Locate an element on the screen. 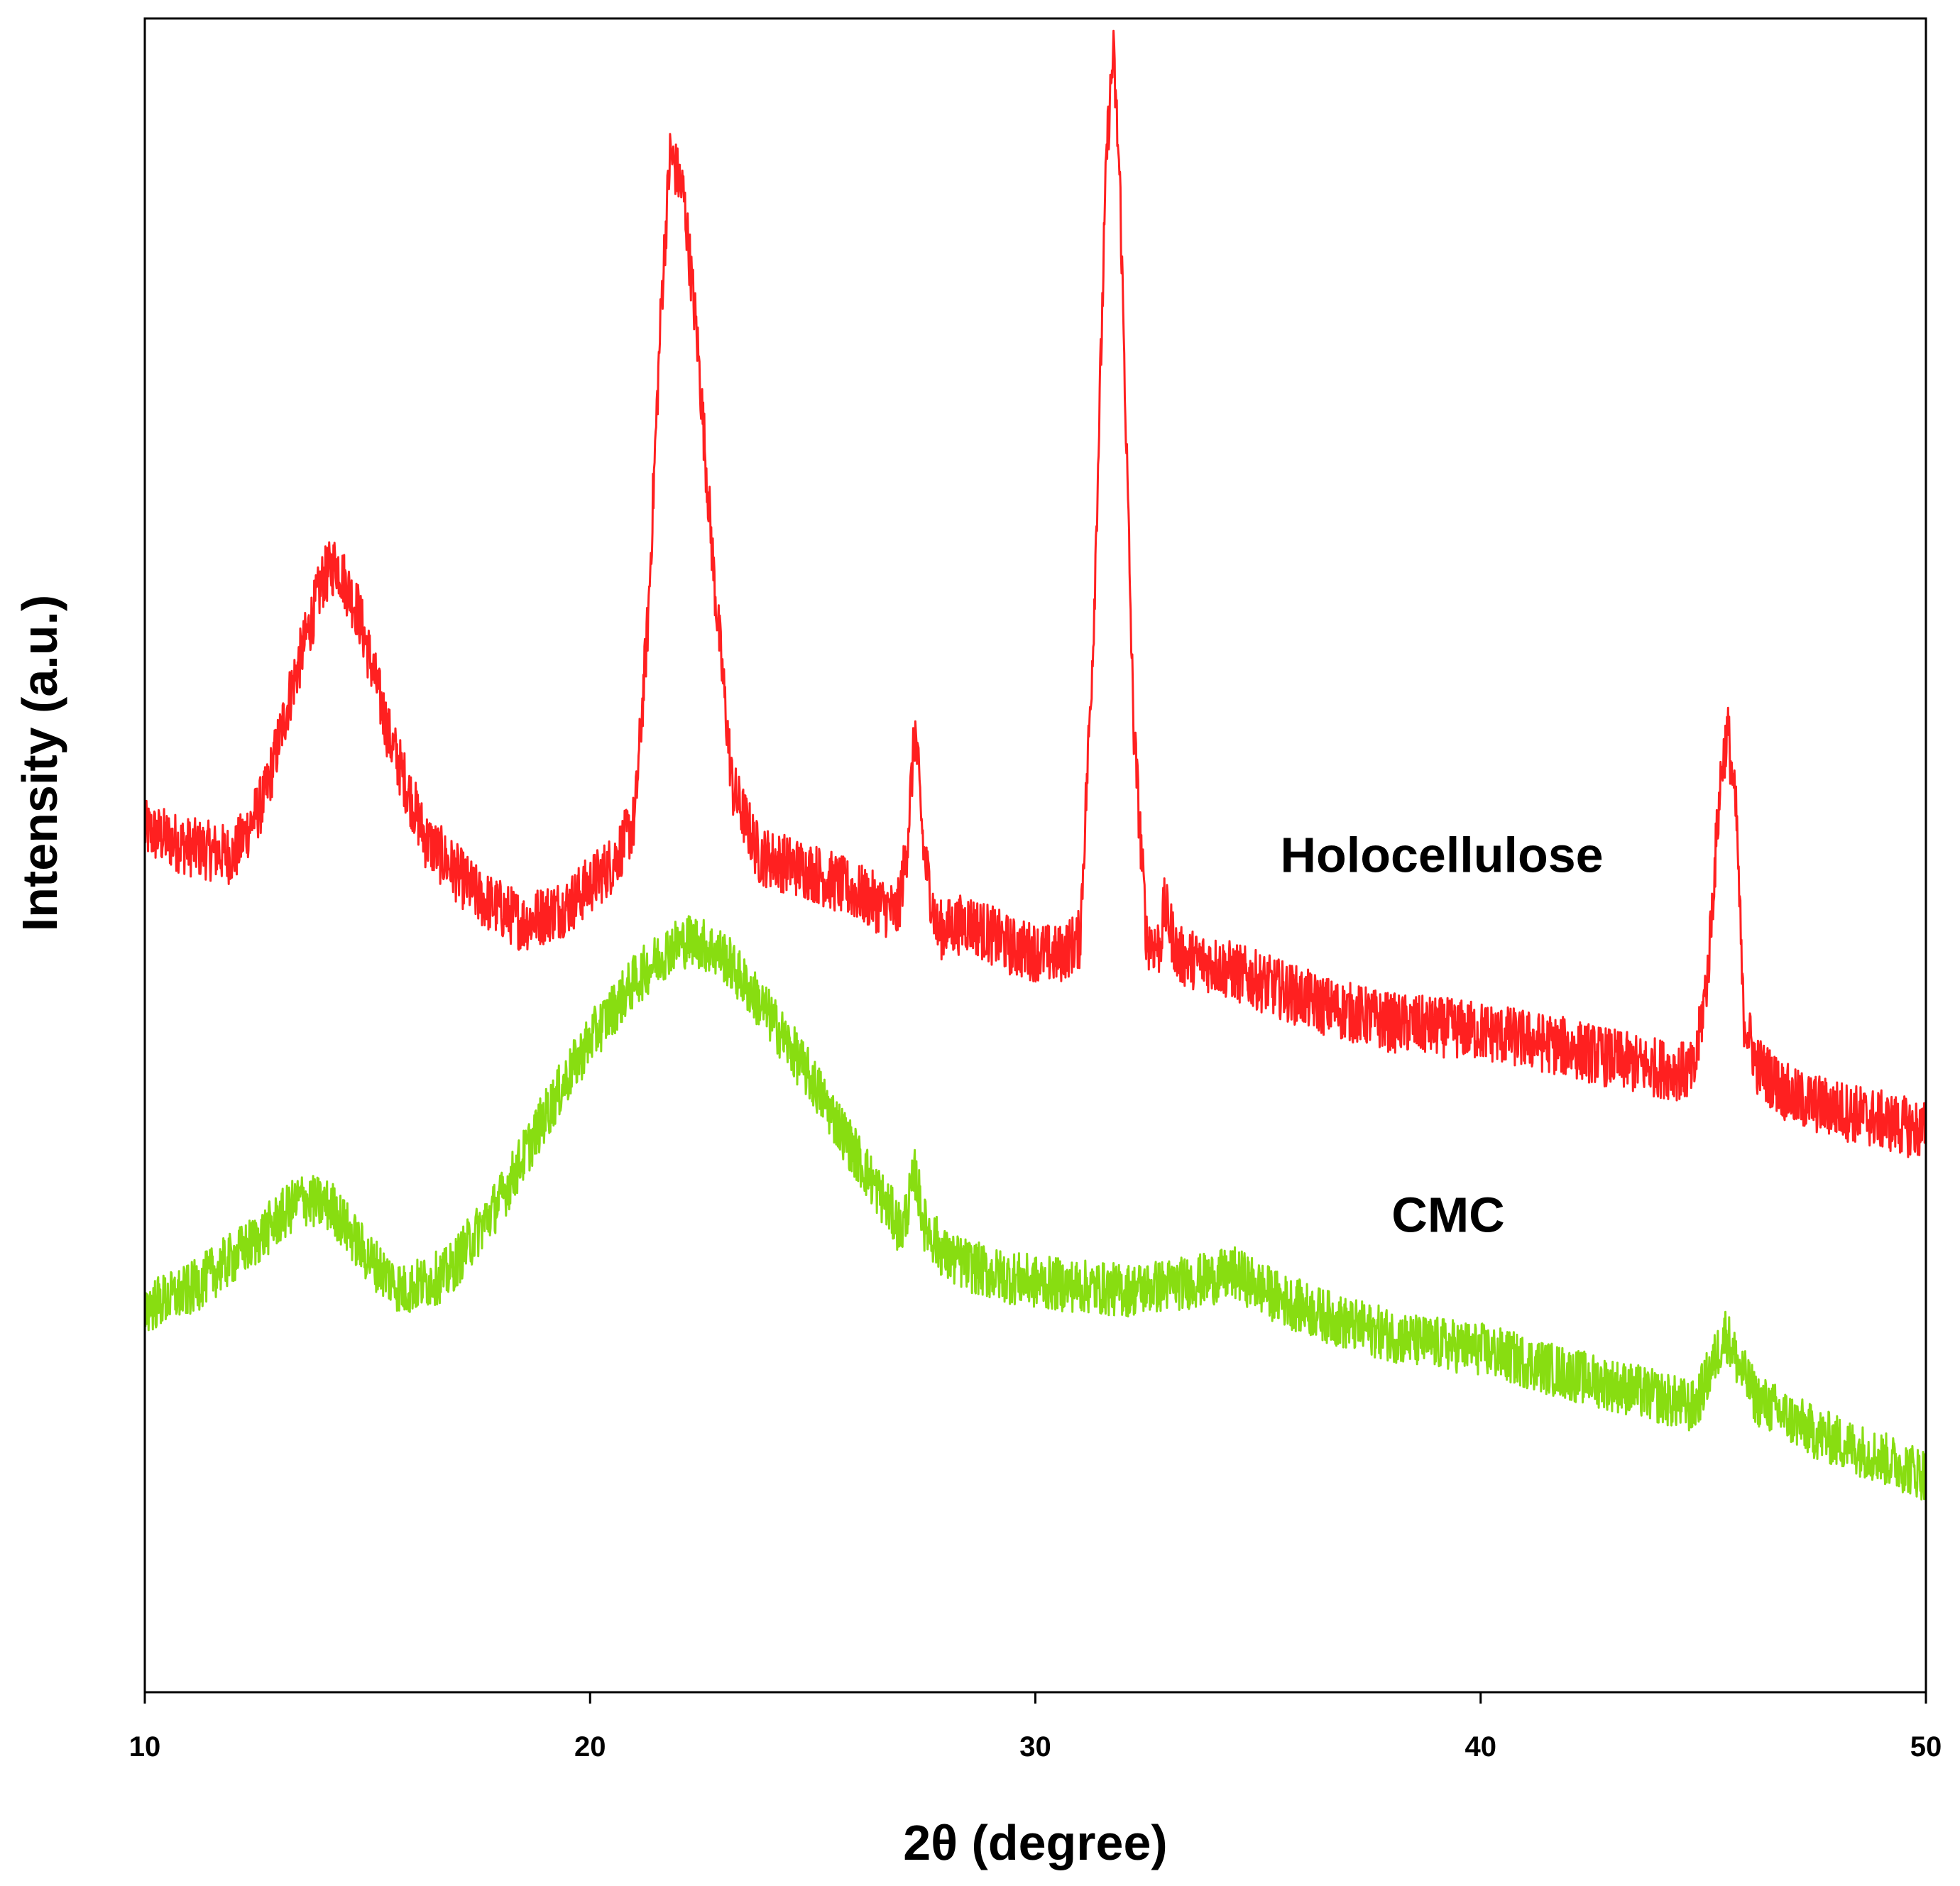 The width and height of the screenshot is (1960, 1886). x-axis-title: 2θ (degree) is located at coordinates (1035, 1842).